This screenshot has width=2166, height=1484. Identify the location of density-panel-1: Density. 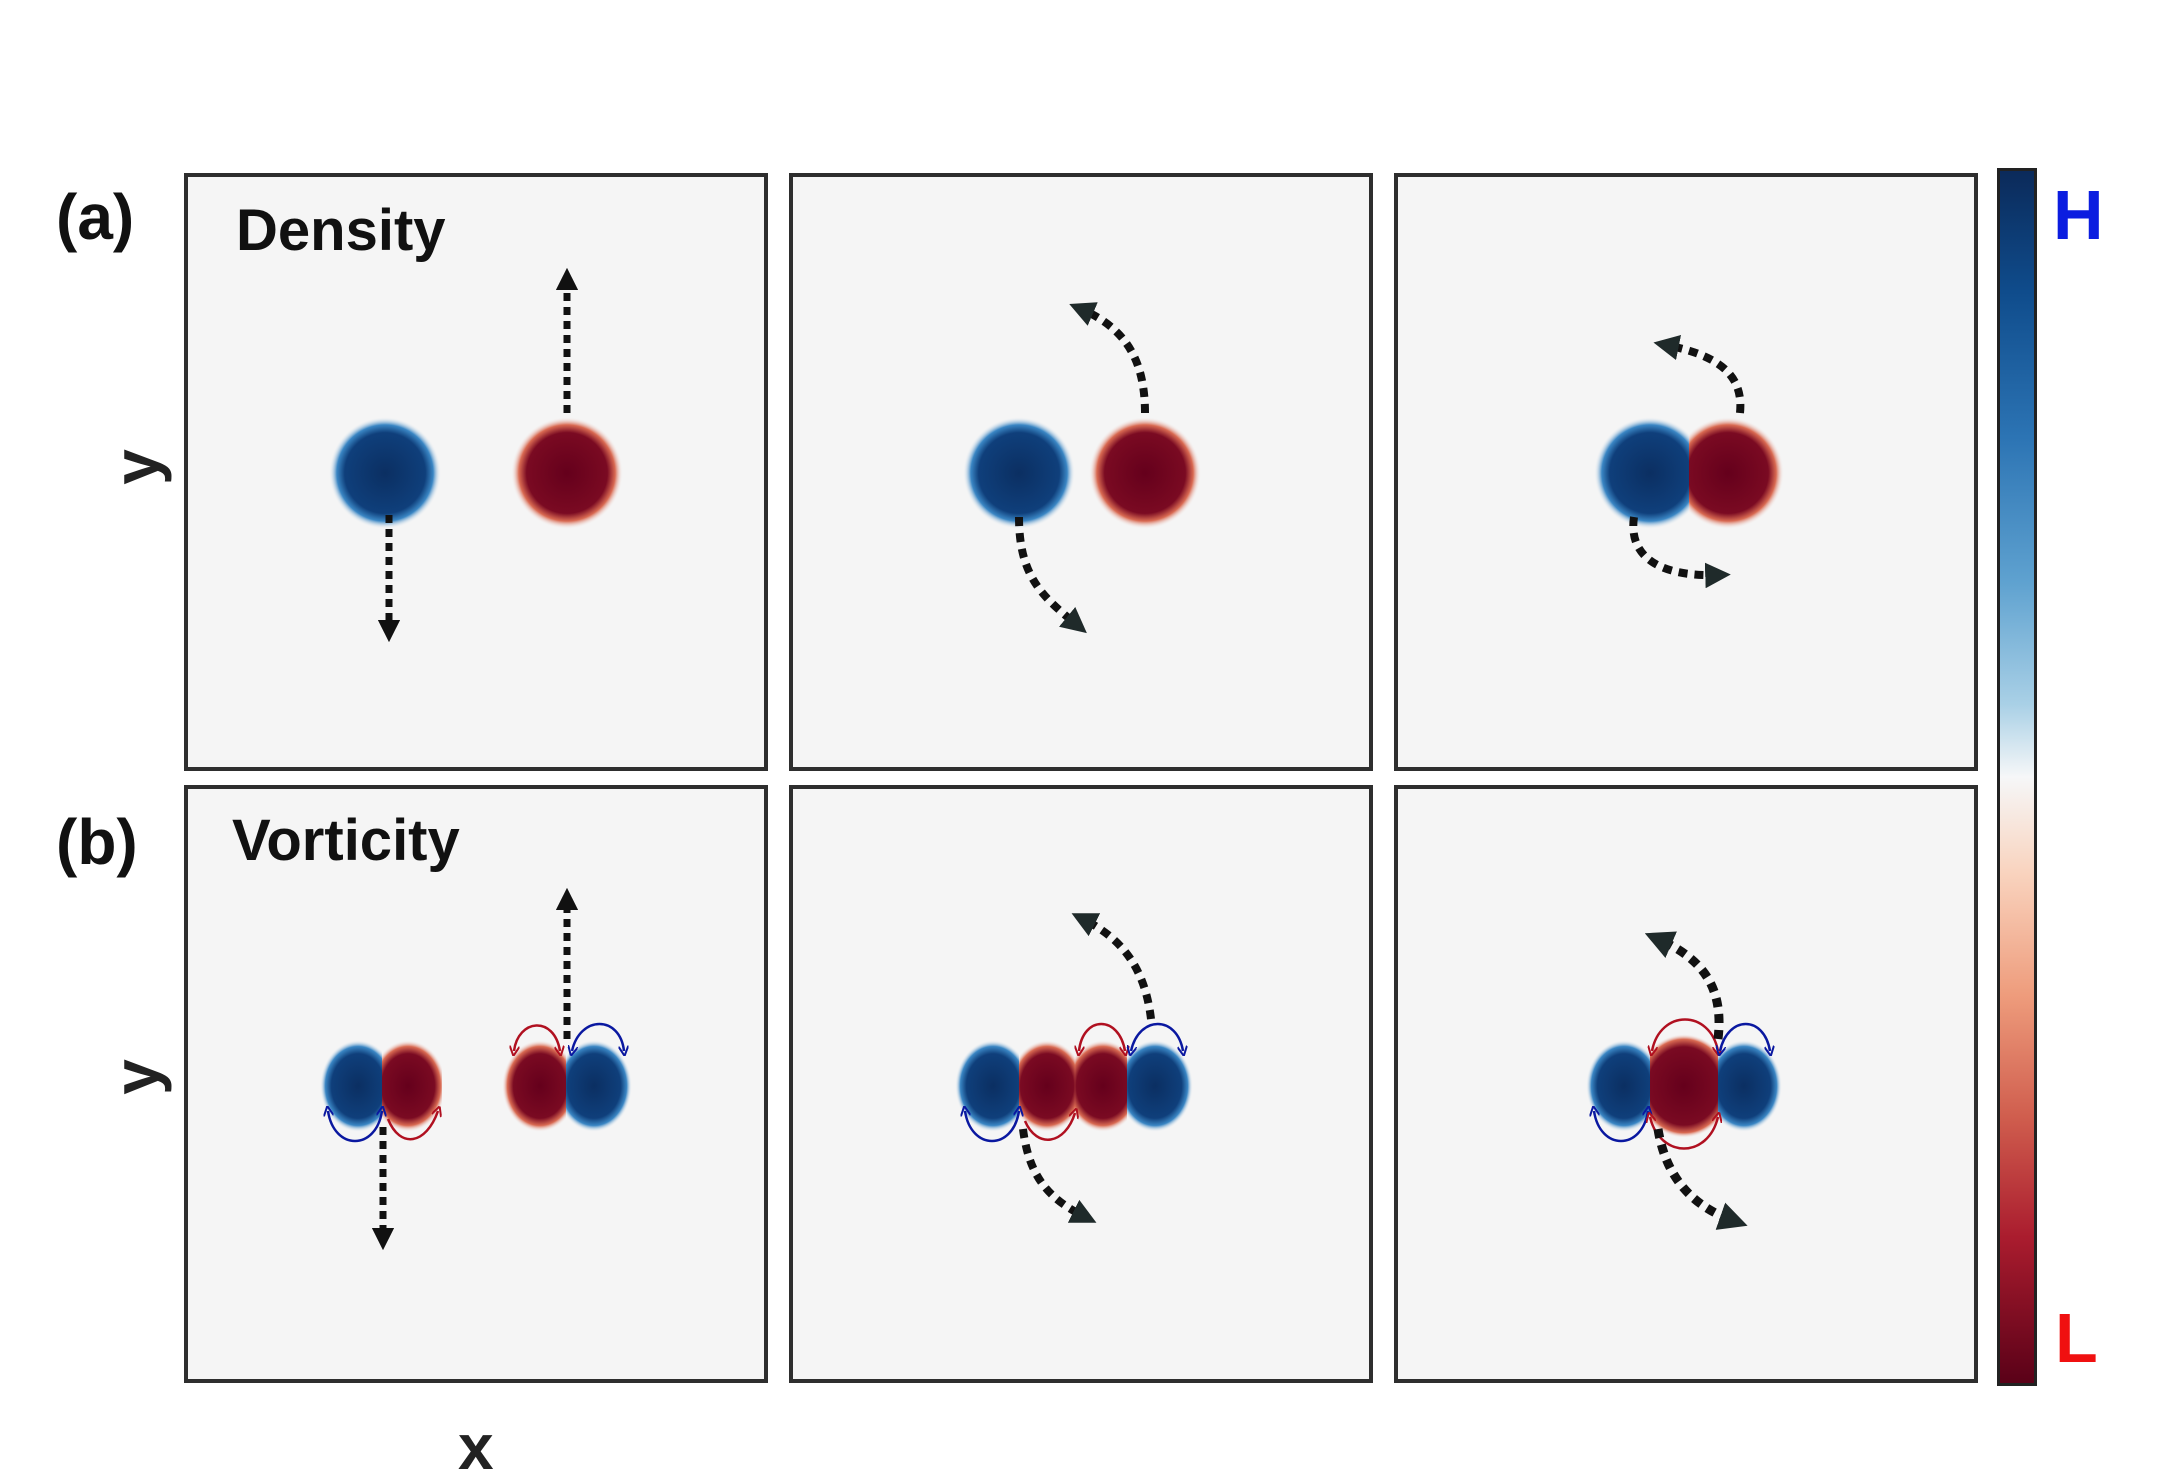
(476, 472).